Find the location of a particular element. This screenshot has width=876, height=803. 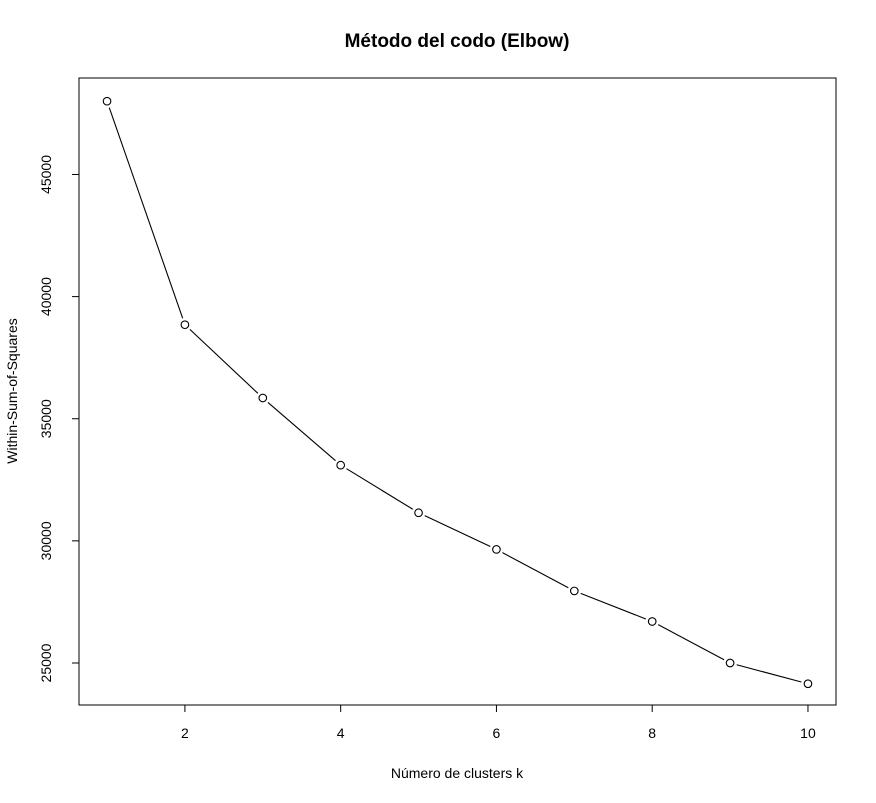

x-tick-label: 10 is located at coordinates (808, 733).